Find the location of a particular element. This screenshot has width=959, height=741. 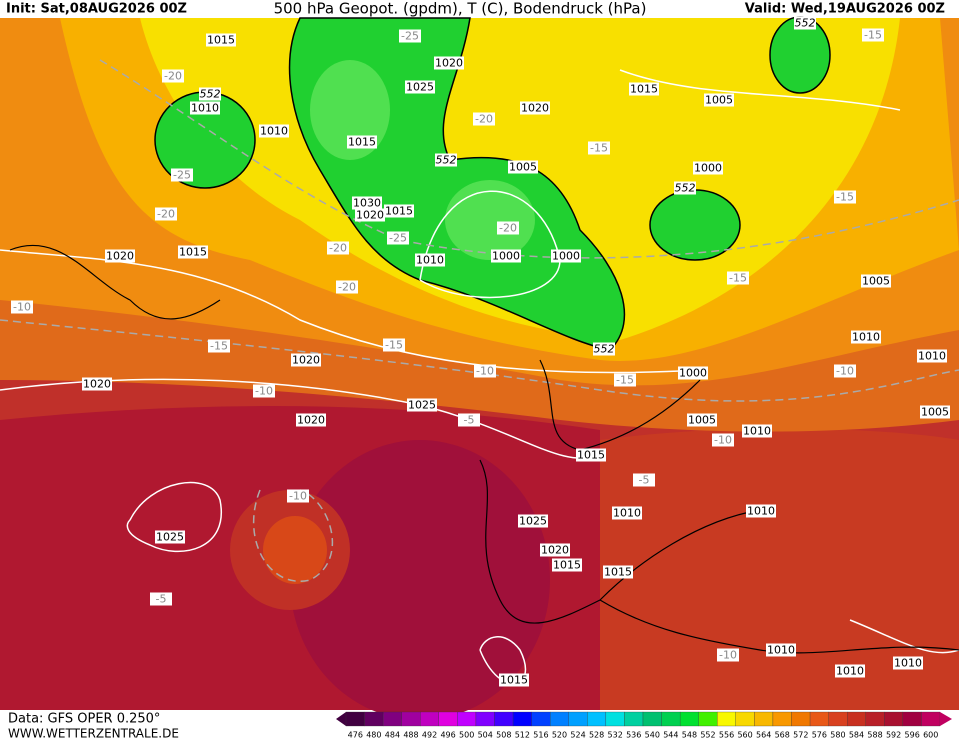

colorbar-label: 500 is located at coordinates (466, 735).